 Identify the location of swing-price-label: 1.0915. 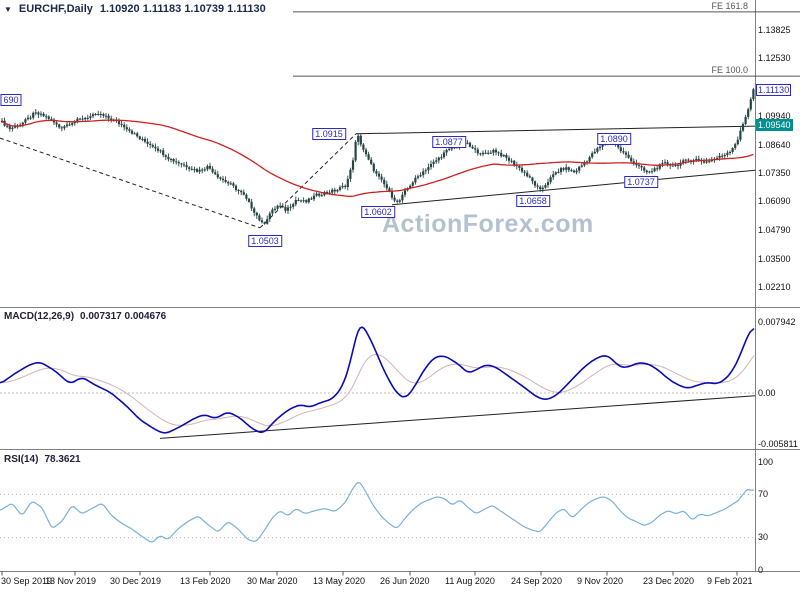
(329, 133).